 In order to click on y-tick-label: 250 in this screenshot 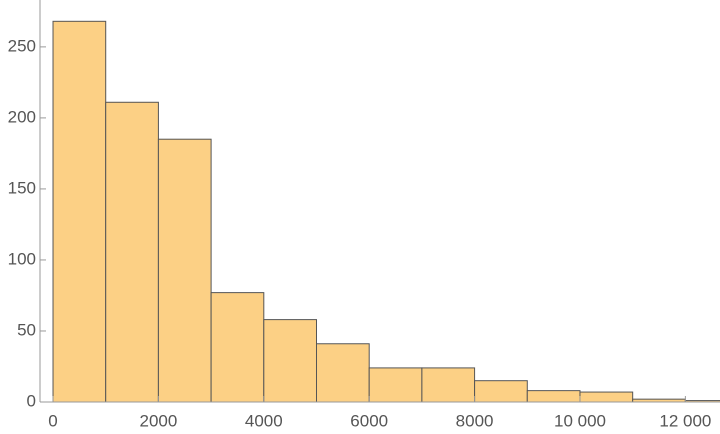, I will do `click(22, 45)`.